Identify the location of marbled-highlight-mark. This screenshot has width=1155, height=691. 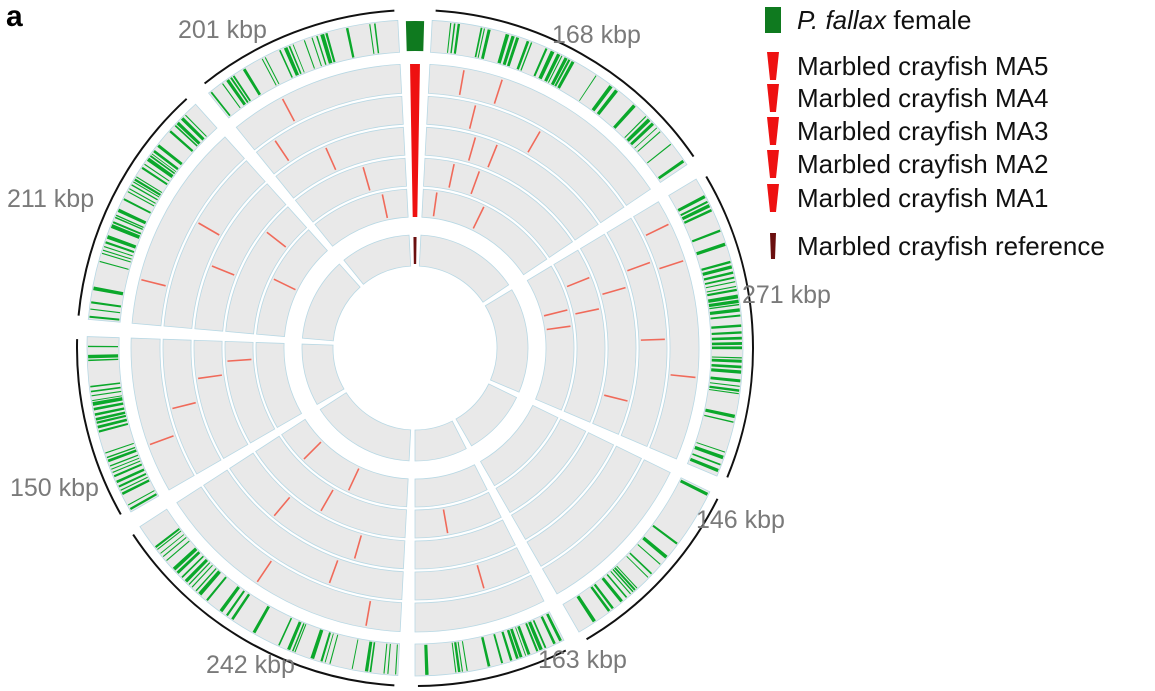
(415, 140).